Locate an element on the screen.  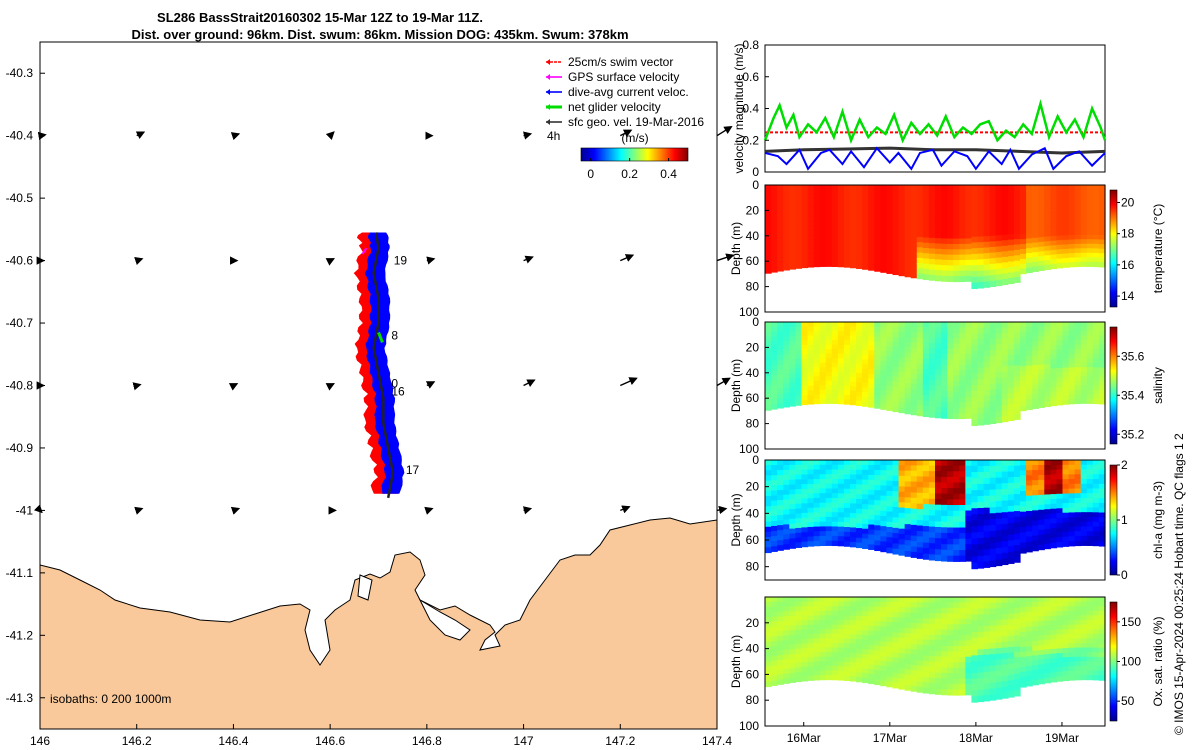
map-x-ticks: 146 146.2 146.4 146.6 146.8 147 147.2 147.4 is located at coordinates (381, 736).